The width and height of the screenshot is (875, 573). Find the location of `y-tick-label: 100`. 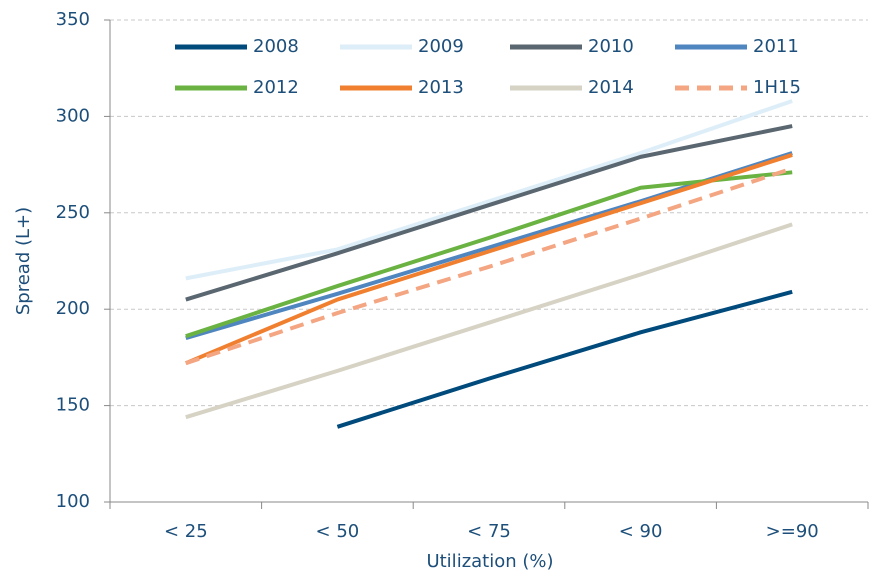

y-tick-label: 100 is located at coordinates (73, 501).